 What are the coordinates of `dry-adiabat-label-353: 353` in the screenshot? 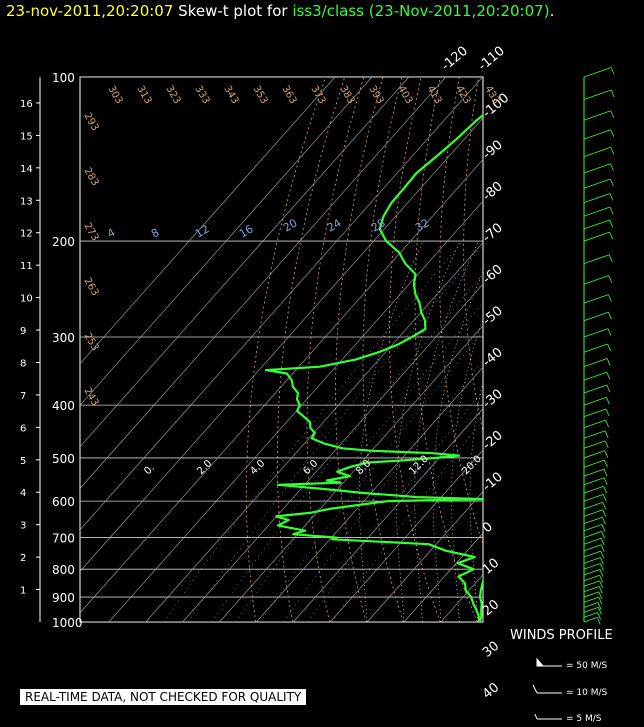 It's located at (259, 95).